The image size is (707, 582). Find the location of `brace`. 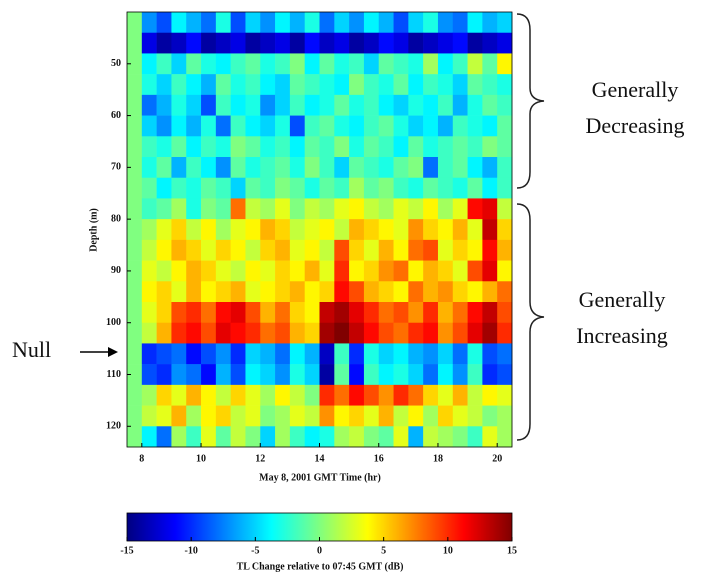

brace is located at coordinates (530, 322).